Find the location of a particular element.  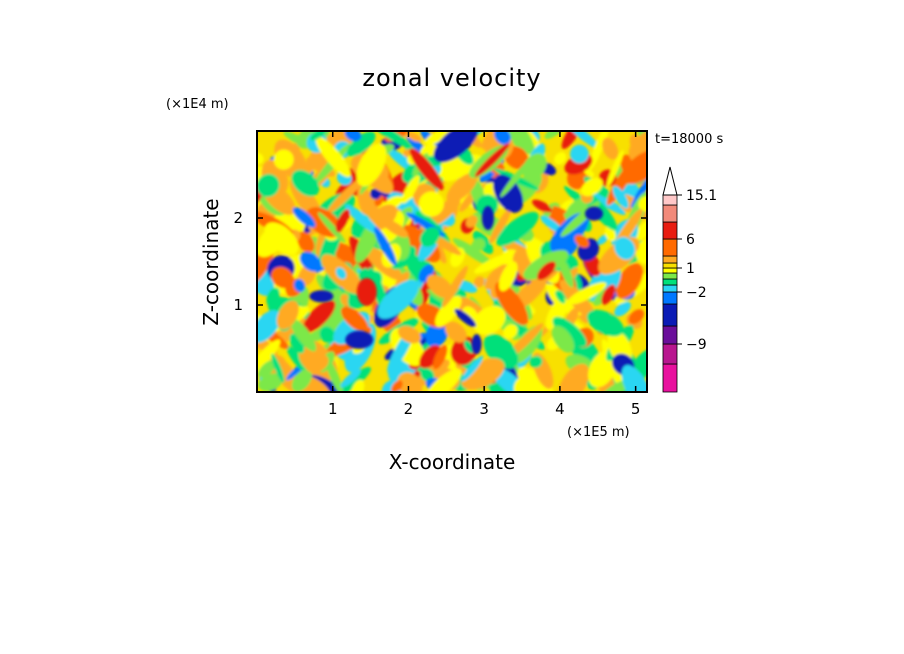

colorbar-tick-label: 6 is located at coordinates (690, 240).